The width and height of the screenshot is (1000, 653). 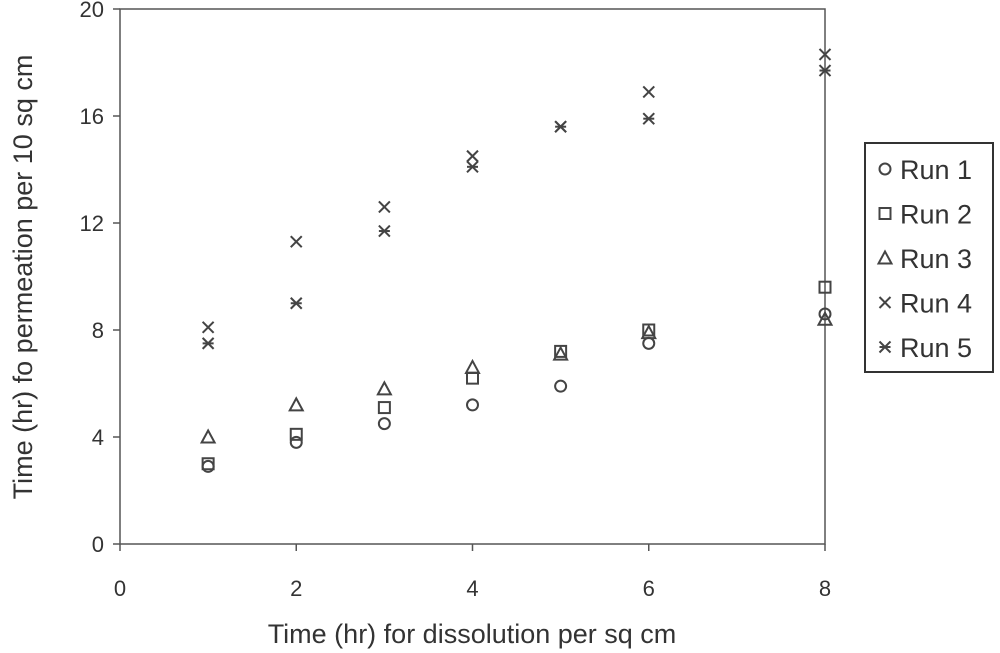 I want to click on legend-label-run-5: Run 5, so click(x=936, y=348).